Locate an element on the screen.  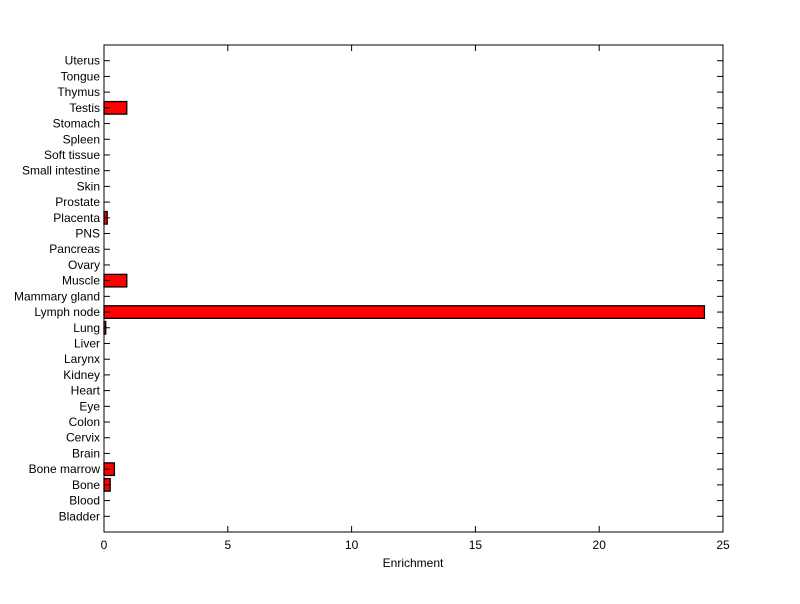
x-tick-label: 15 is located at coordinates (476, 545).